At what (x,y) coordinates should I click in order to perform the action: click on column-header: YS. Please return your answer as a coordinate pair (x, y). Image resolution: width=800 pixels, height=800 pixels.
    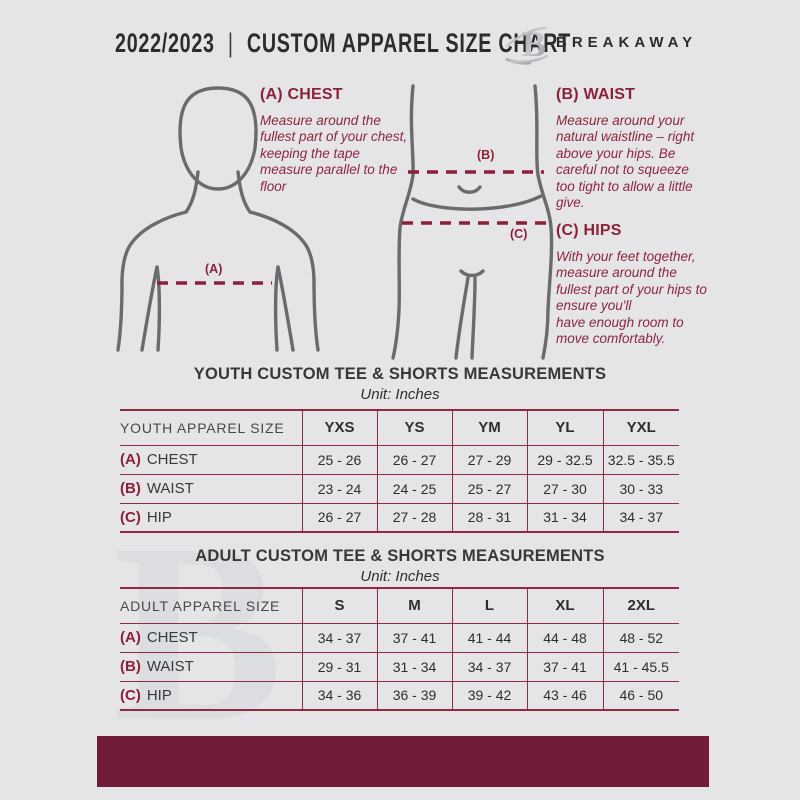
    Looking at the image, I should click on (414, 427).